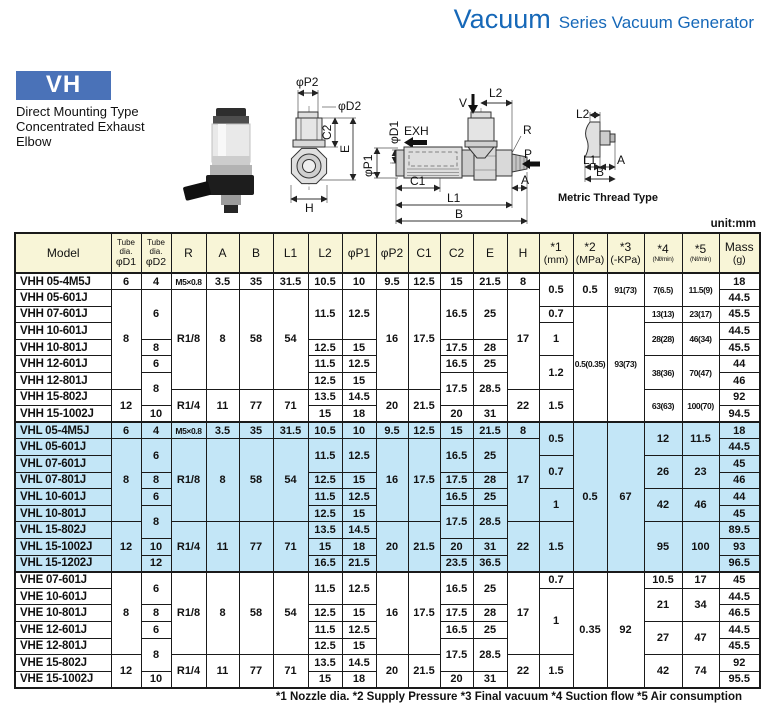 This screenshot has height=711, width=764. I want to click on value-cell: 89.5, so click(739, 530).